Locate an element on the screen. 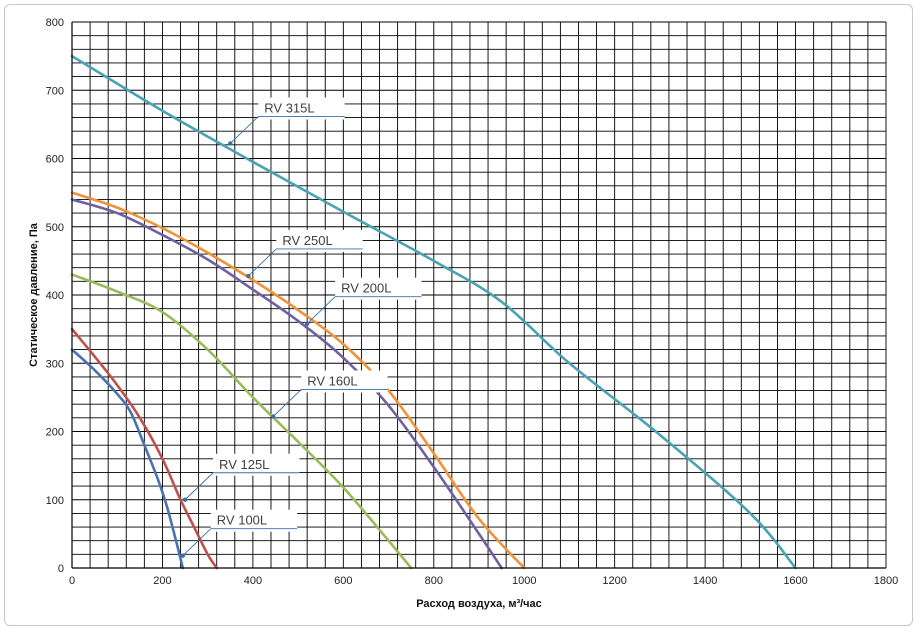 The width and height of the screenshot is (919, 631). series-callout: RV 315L is located at coordinates (286, 121).